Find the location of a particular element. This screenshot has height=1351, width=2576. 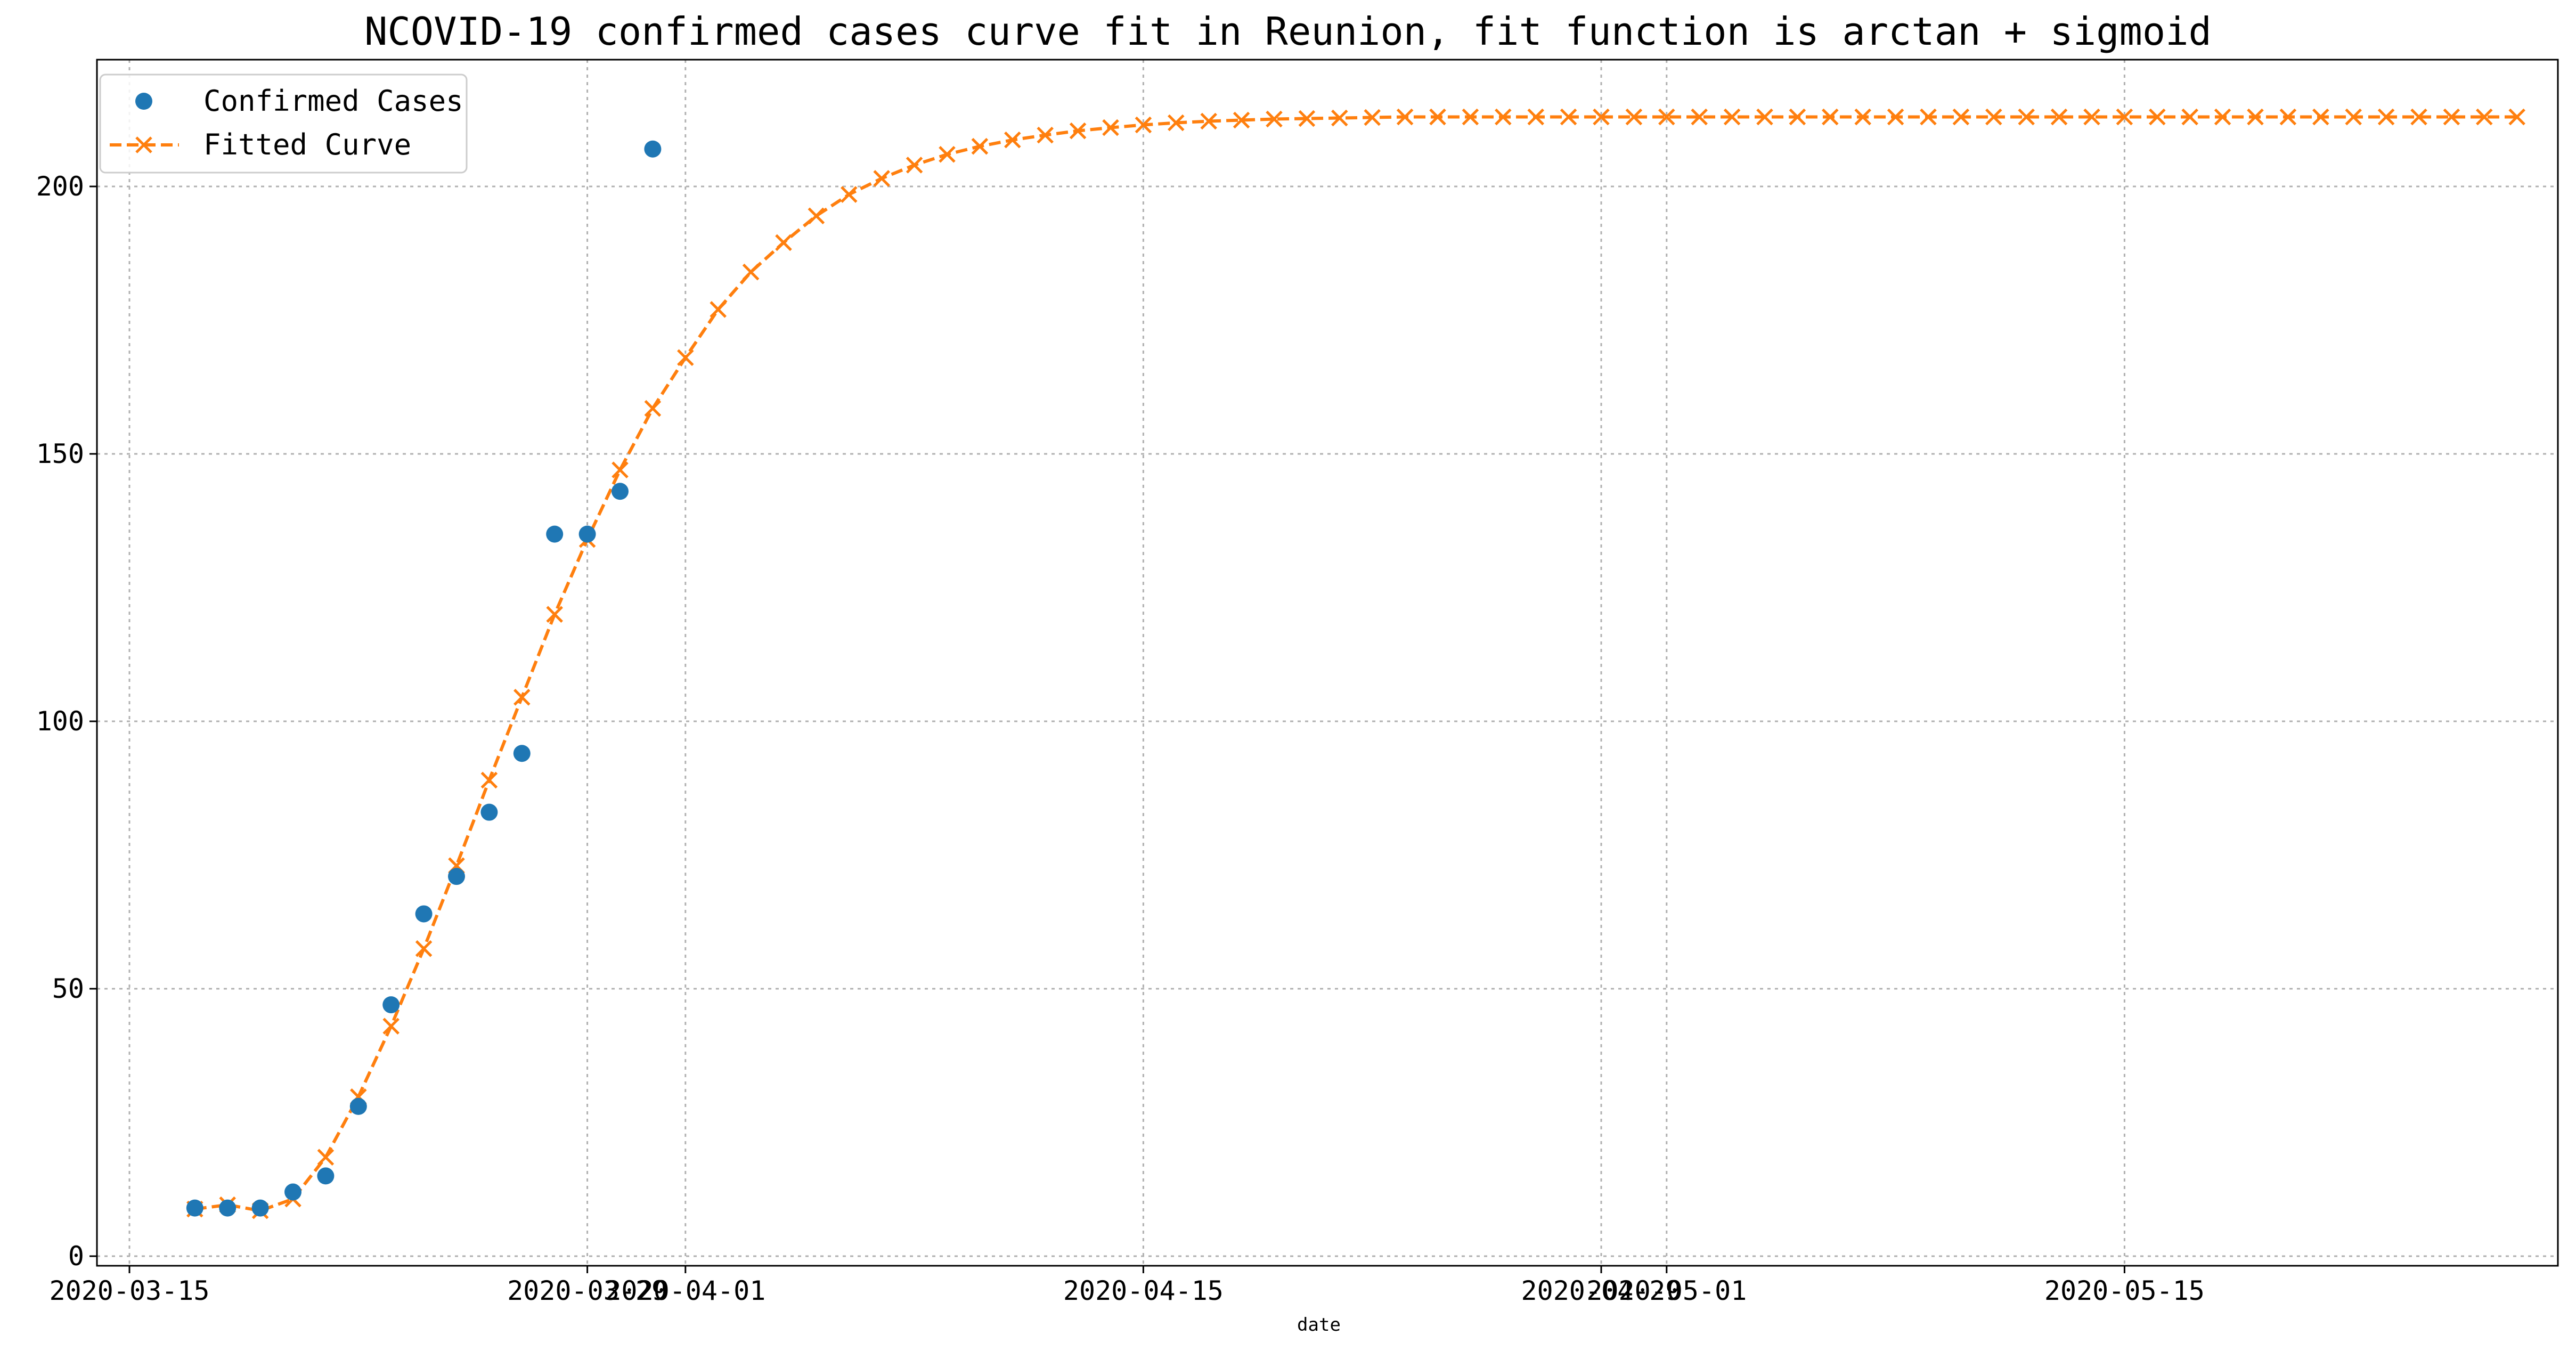

x-tick-label: 2020-04-01 is located at coordinates (685, 1290).